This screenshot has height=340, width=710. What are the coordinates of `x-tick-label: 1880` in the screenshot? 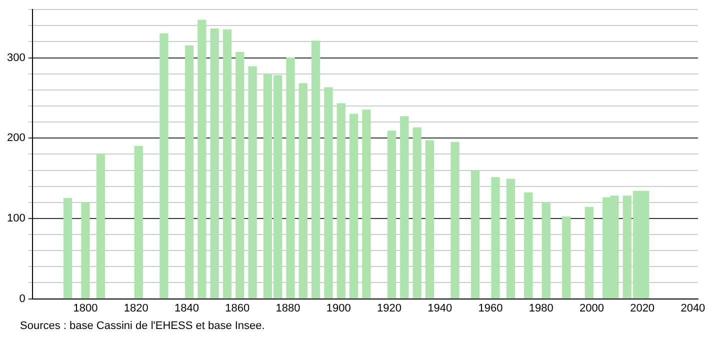 It's located at (288, 308).